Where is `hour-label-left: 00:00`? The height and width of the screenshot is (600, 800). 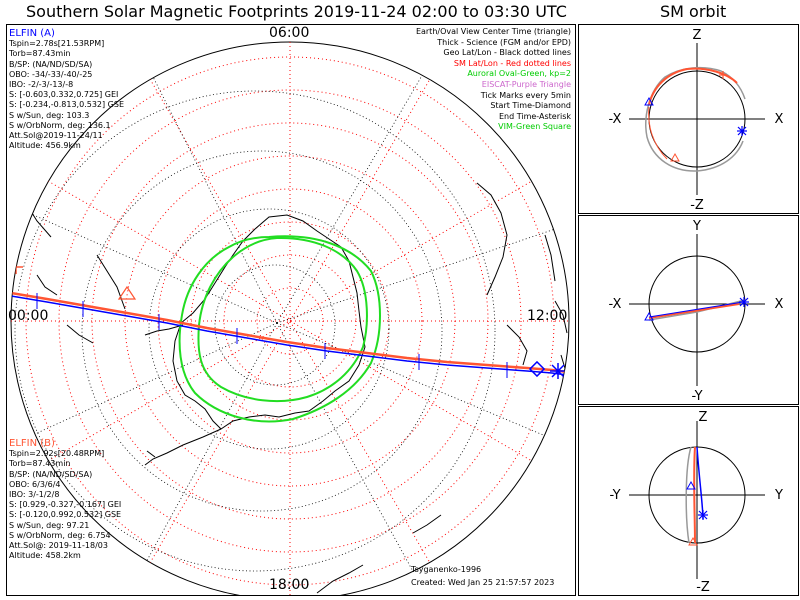 hour-label-left: 00:00 is located at coordinates (28, 316).